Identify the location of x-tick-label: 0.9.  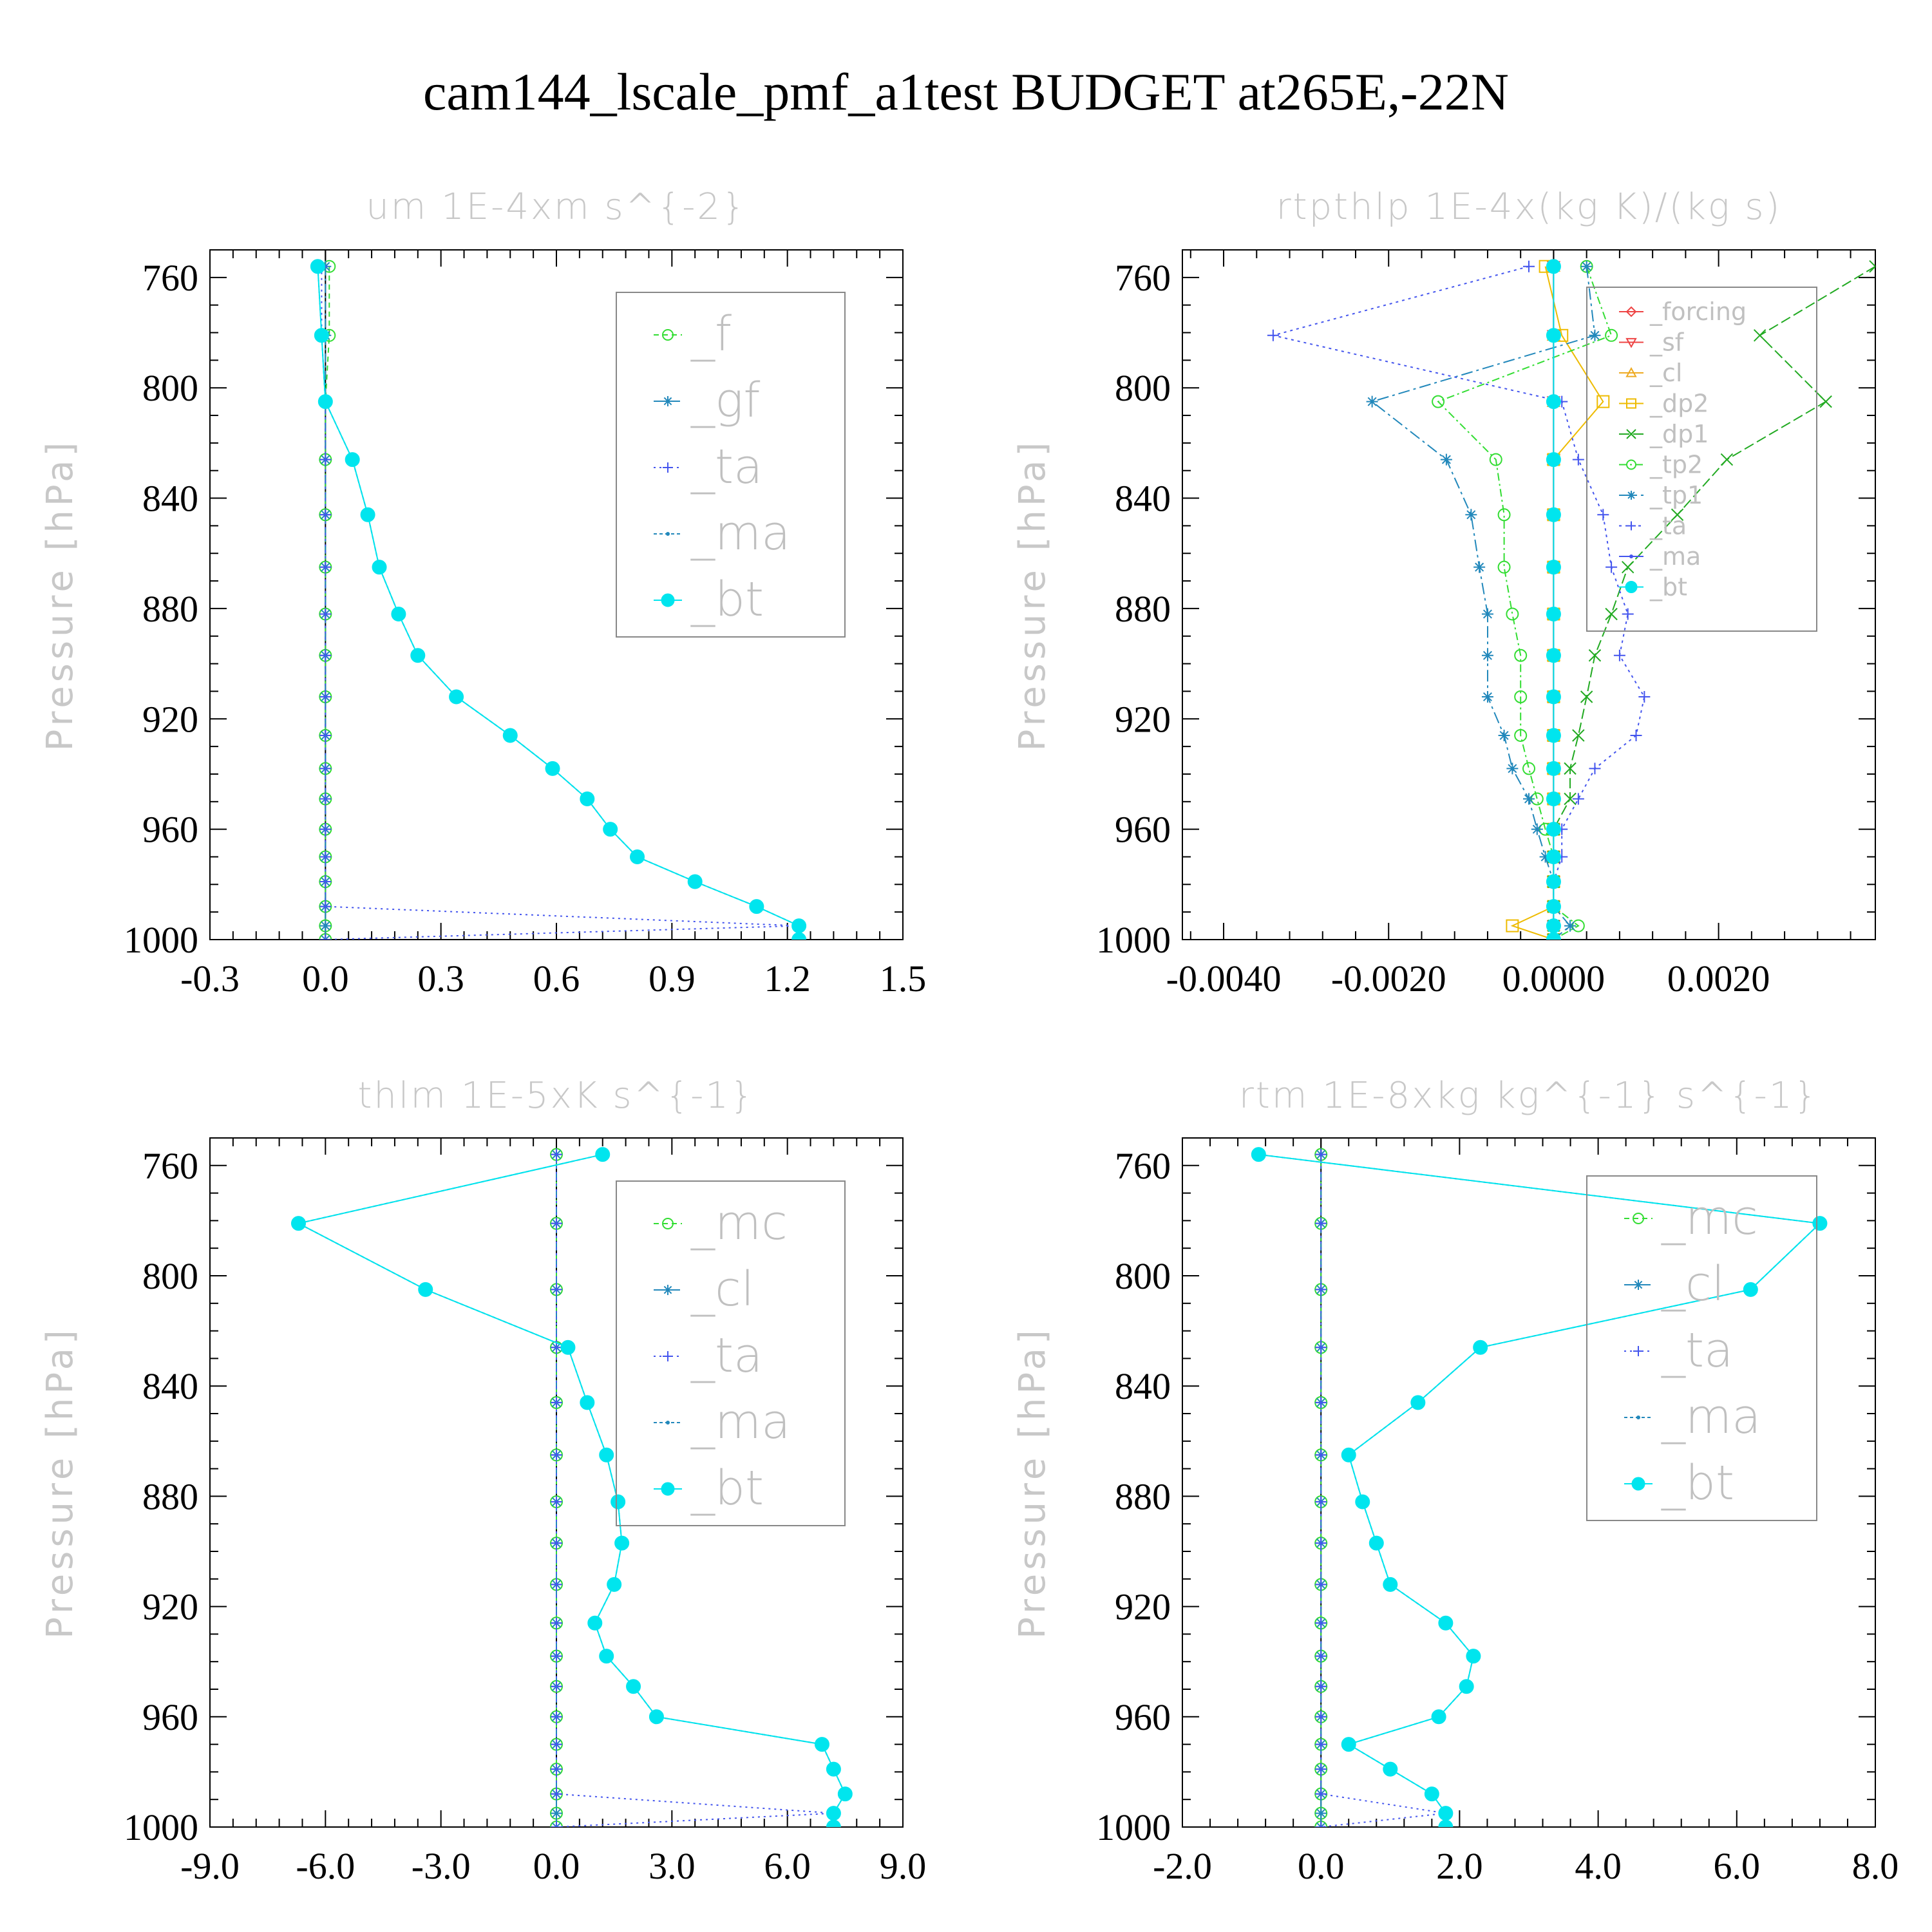
(673, 978).